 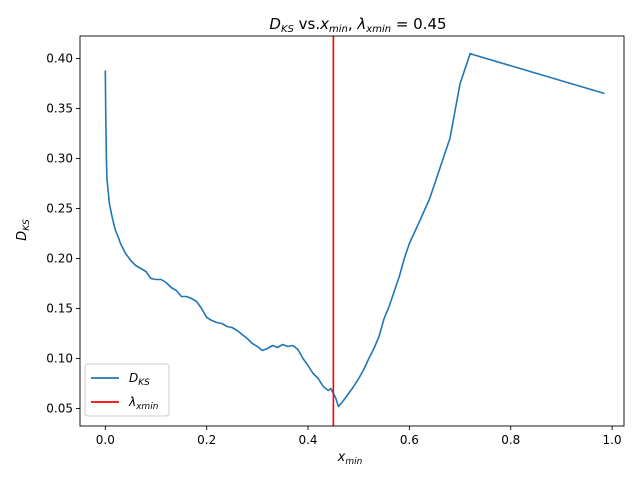 What do you see at coordinates (612, 440) in the screenshot?
I see `x-tick-label: 1.0` at bounding box center [612, 440].